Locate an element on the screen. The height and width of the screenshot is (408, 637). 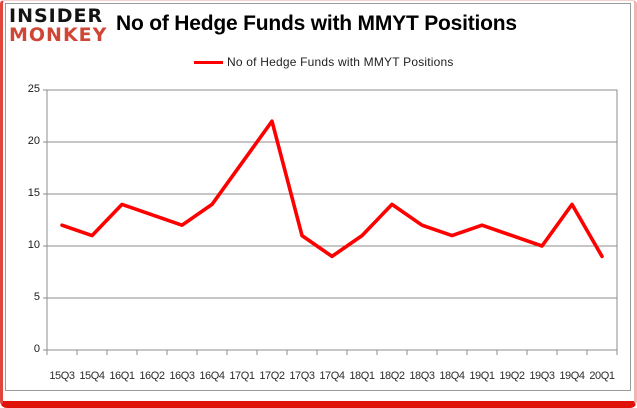
x-axis-label-19Q2: 19Q2 is located at coordinates (512, 376).